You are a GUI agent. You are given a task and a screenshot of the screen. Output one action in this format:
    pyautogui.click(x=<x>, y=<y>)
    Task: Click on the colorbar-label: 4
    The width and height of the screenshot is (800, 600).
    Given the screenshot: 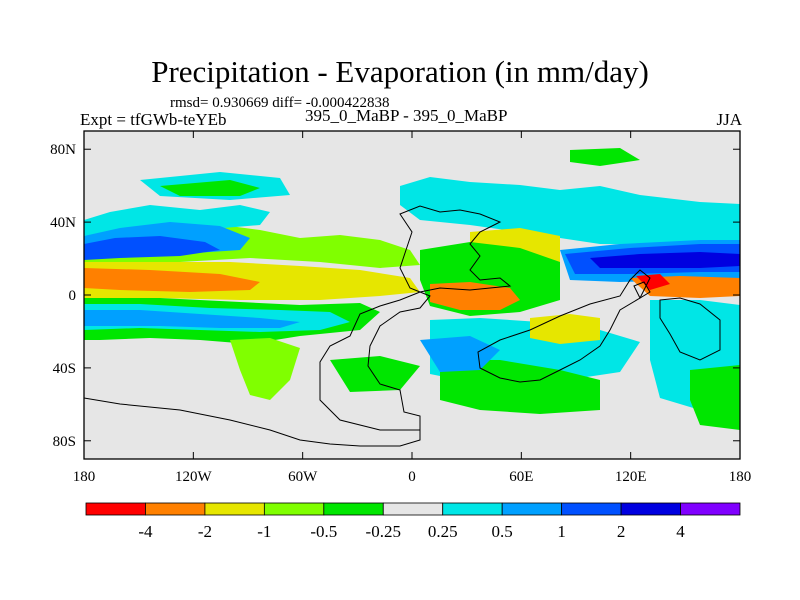 What is the action you would take?
    pyautogui.click(x=680, y=531)
    